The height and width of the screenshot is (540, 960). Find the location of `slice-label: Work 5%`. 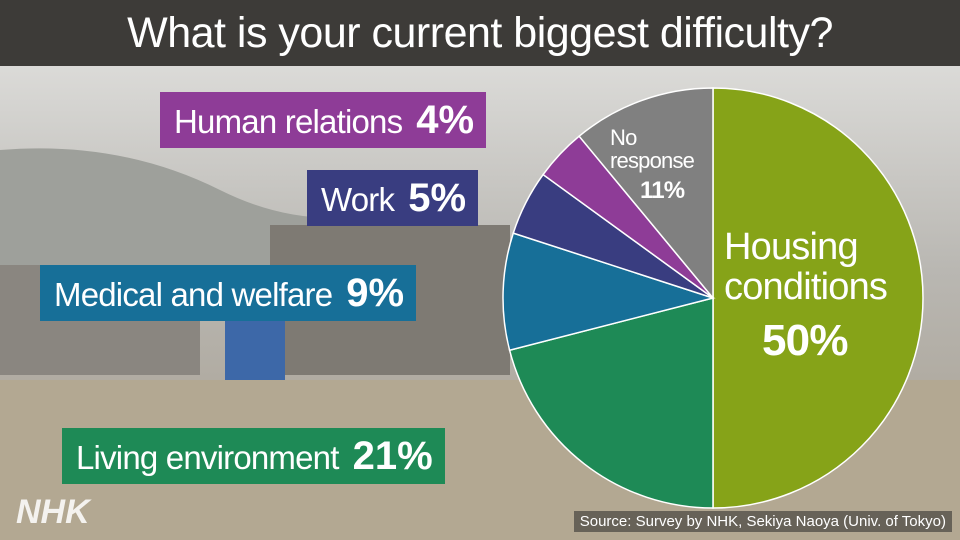

slice-label: Work 5% is located at coordinates (393, 198).